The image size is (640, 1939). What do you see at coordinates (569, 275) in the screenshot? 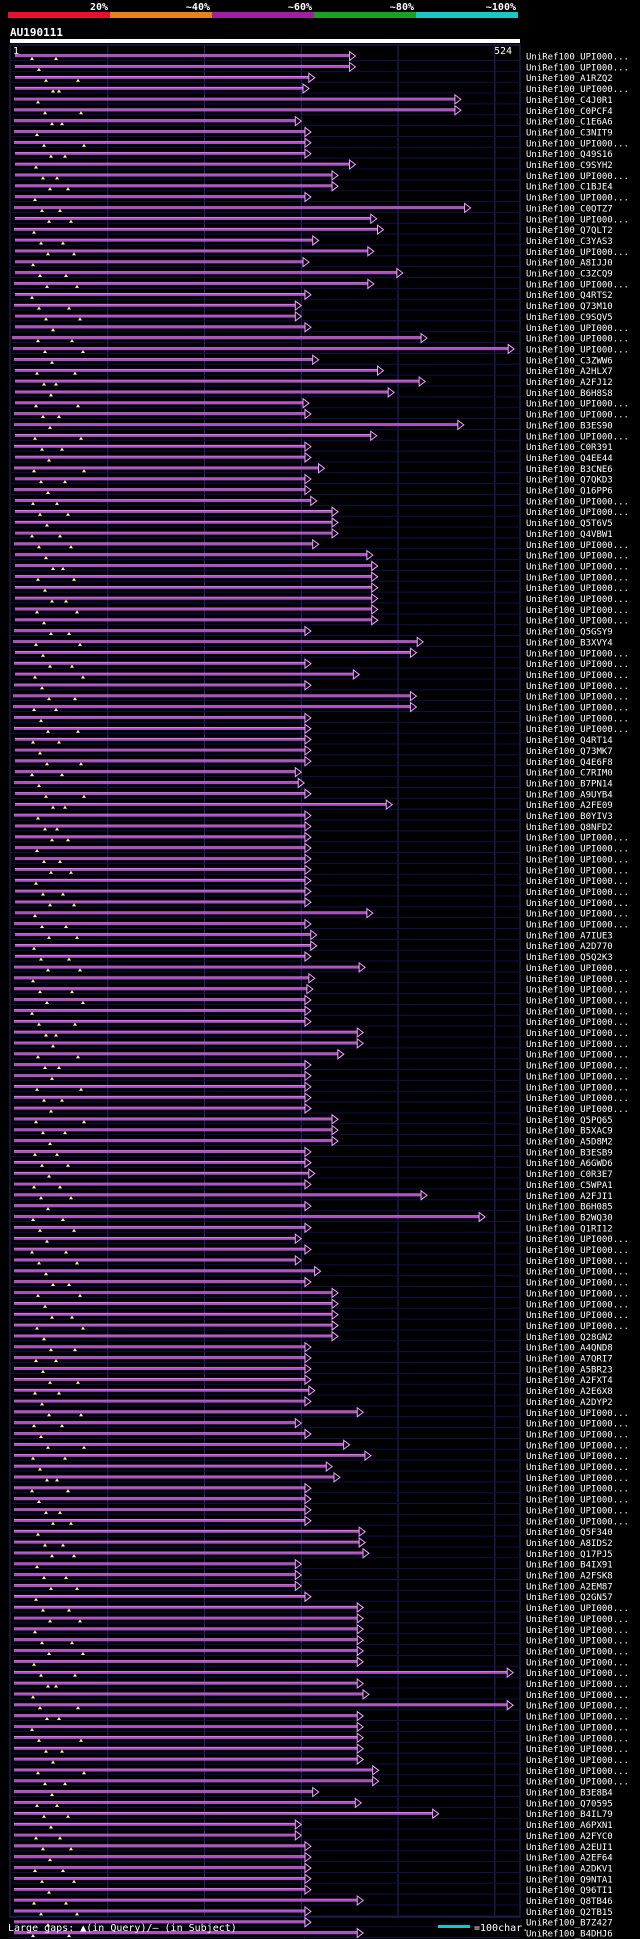
I see `hit-label: UniRef100_C3ZCQ9` at bounding box center [569, 275].